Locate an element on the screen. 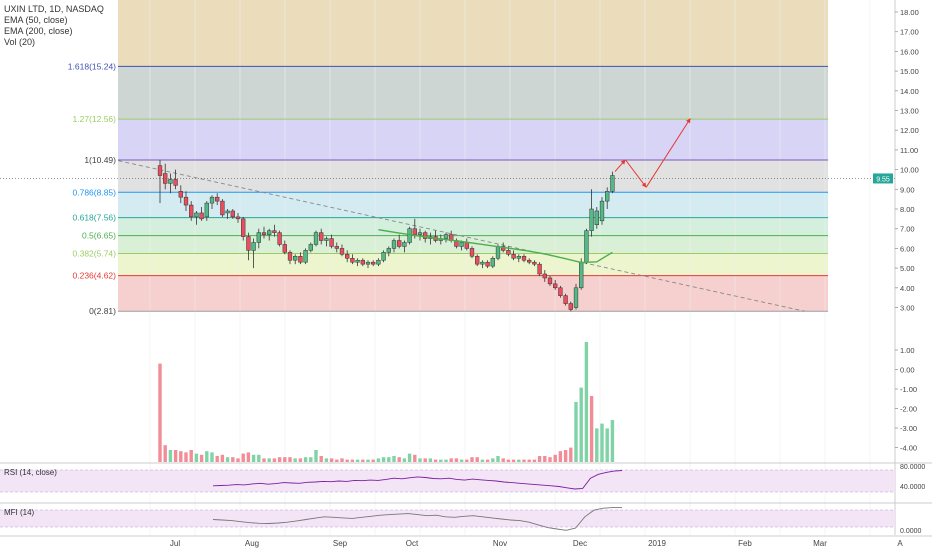  projection-arrows is located at coordinates (652, 153).